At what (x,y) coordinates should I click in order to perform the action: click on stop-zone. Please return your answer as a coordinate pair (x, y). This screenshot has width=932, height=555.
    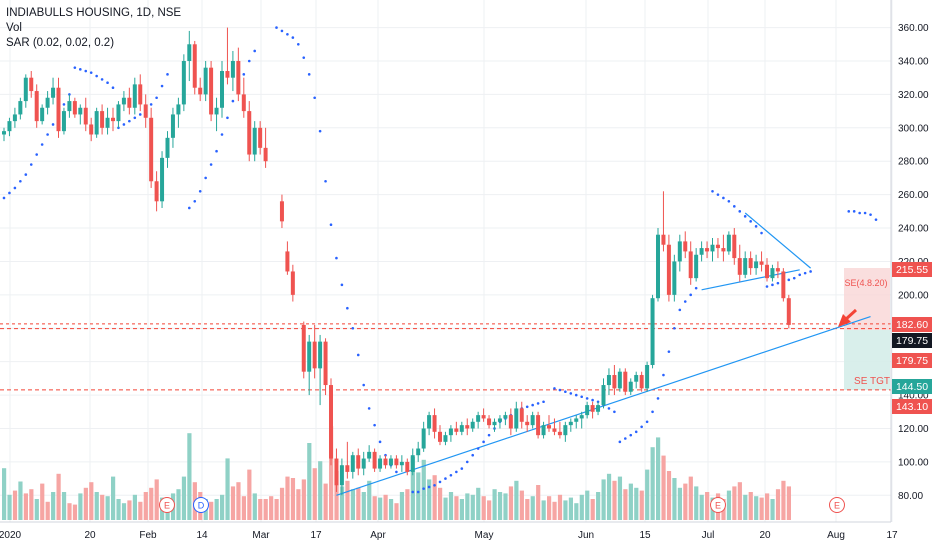
    Looking at the image, I should click on (867, 299).